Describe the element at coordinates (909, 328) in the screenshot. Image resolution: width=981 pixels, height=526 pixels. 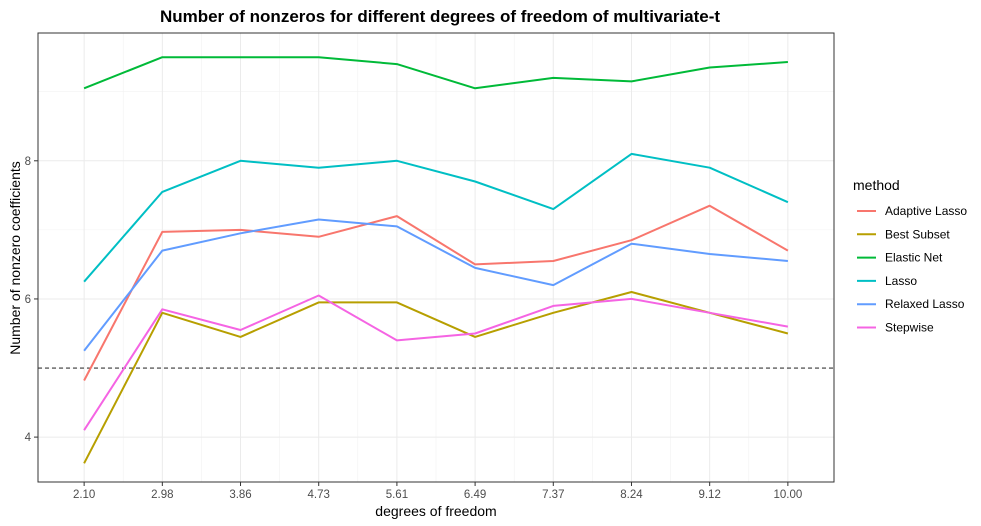
I see `legend-label: Stepwise` at that location.